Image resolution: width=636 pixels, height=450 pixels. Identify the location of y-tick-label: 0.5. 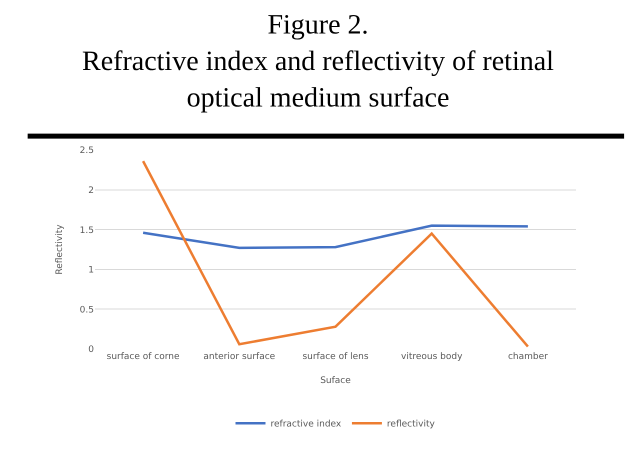
(87, 310).